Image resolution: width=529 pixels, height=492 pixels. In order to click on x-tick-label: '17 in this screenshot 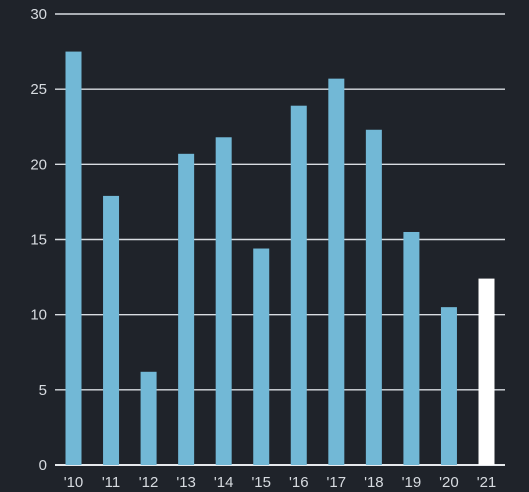, I will do `click(337, 482)`.